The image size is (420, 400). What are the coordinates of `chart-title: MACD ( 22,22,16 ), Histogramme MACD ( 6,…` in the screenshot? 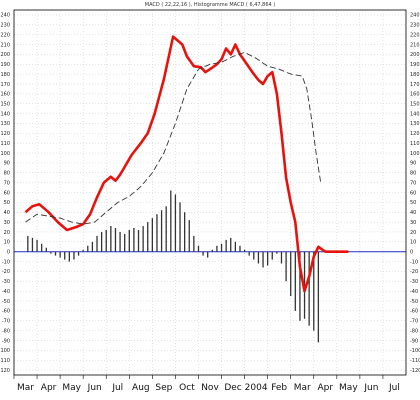 It's located at (210, 5).